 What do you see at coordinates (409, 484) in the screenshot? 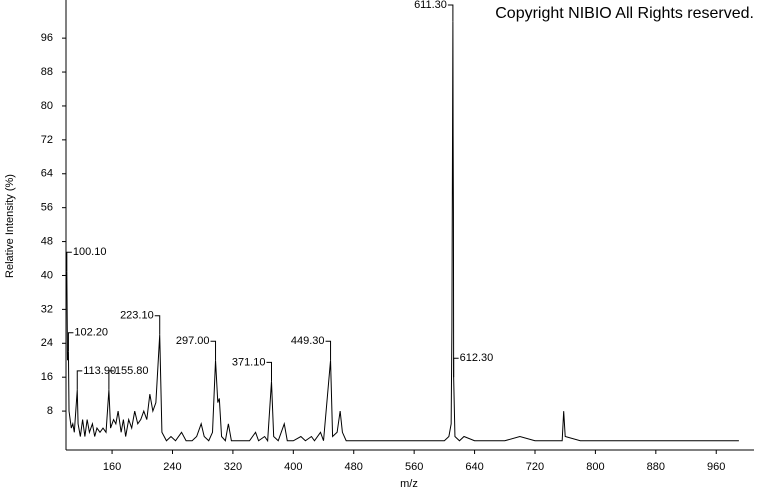
I see `x-axis-label: m/z` at bounding box center [409, 484].